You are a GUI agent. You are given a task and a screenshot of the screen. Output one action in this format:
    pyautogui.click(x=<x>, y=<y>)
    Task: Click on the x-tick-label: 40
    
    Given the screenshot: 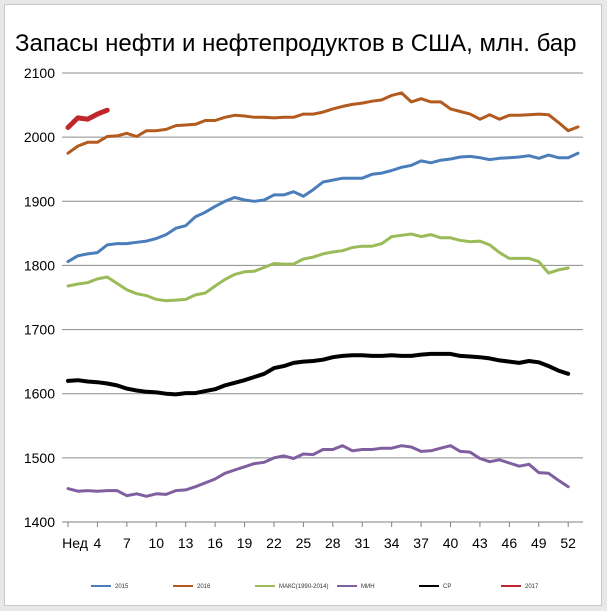 What is the action you would take?
    pyautogui.click(x=451, y=543)
    